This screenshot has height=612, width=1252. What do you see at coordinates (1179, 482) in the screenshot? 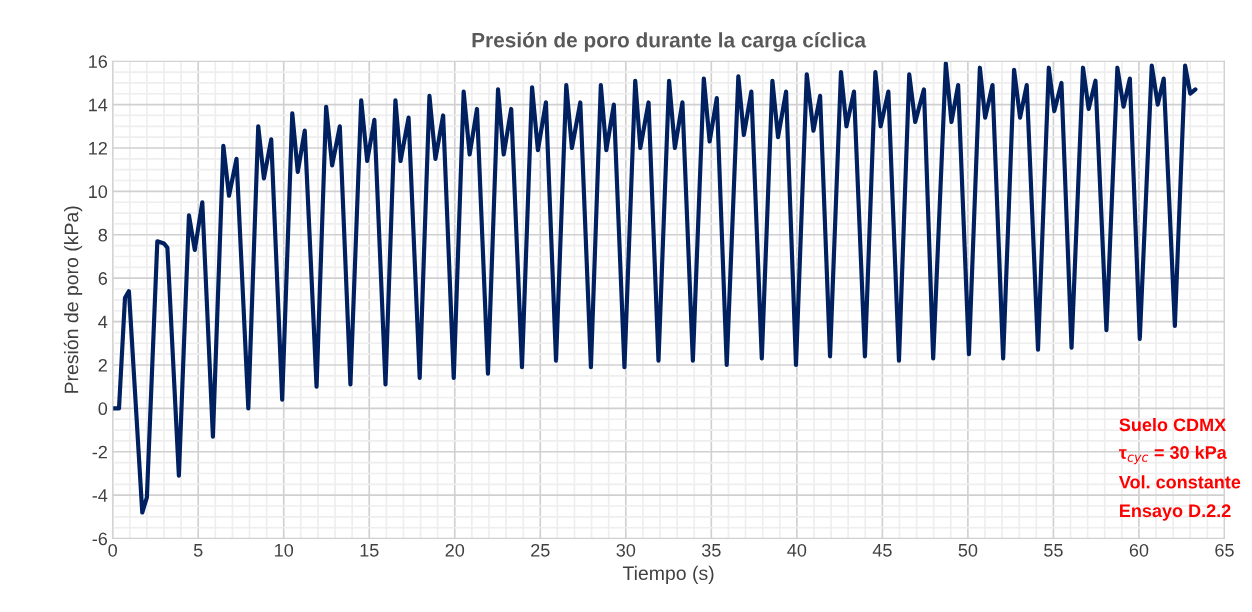
I see `annotation: Vol. constante` at bounding box center [1179, 482].